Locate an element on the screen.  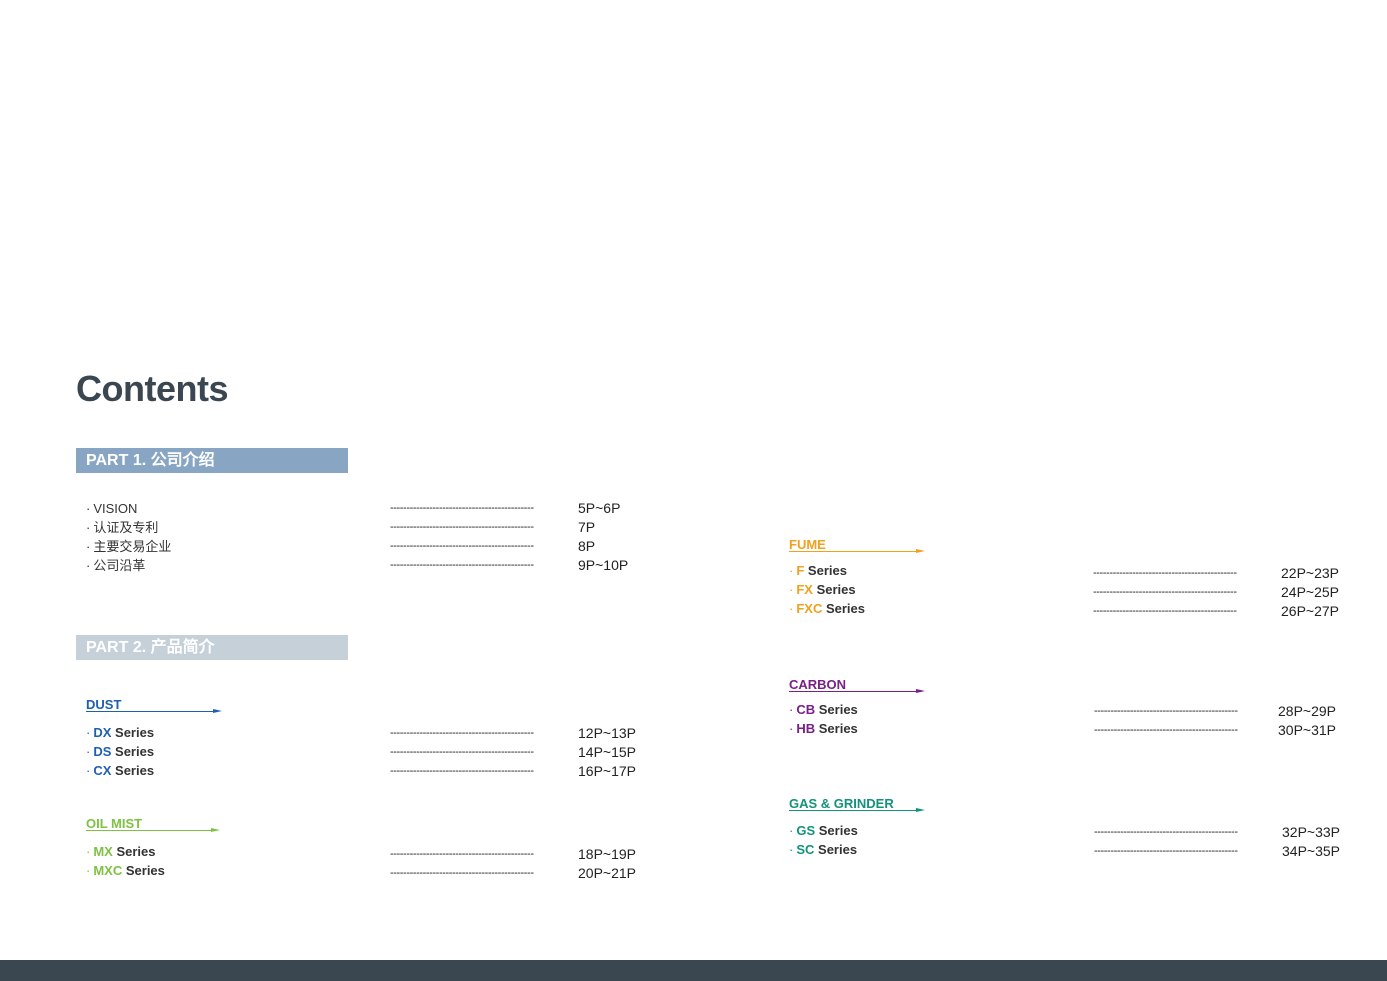
toc-item-vision: · VISION is located at coordinates (112, 508).